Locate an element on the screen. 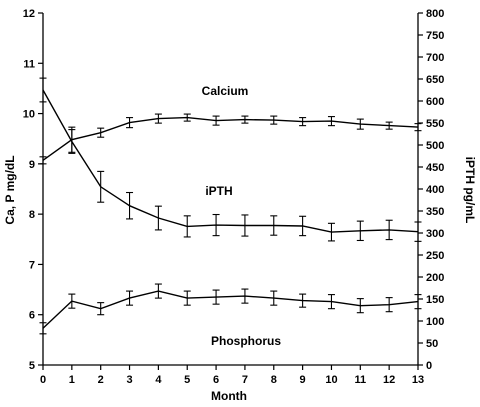 The width and height of the screenshot is (480, 407). y-right-tick-label: 650 is located at coordinates (435, 80).